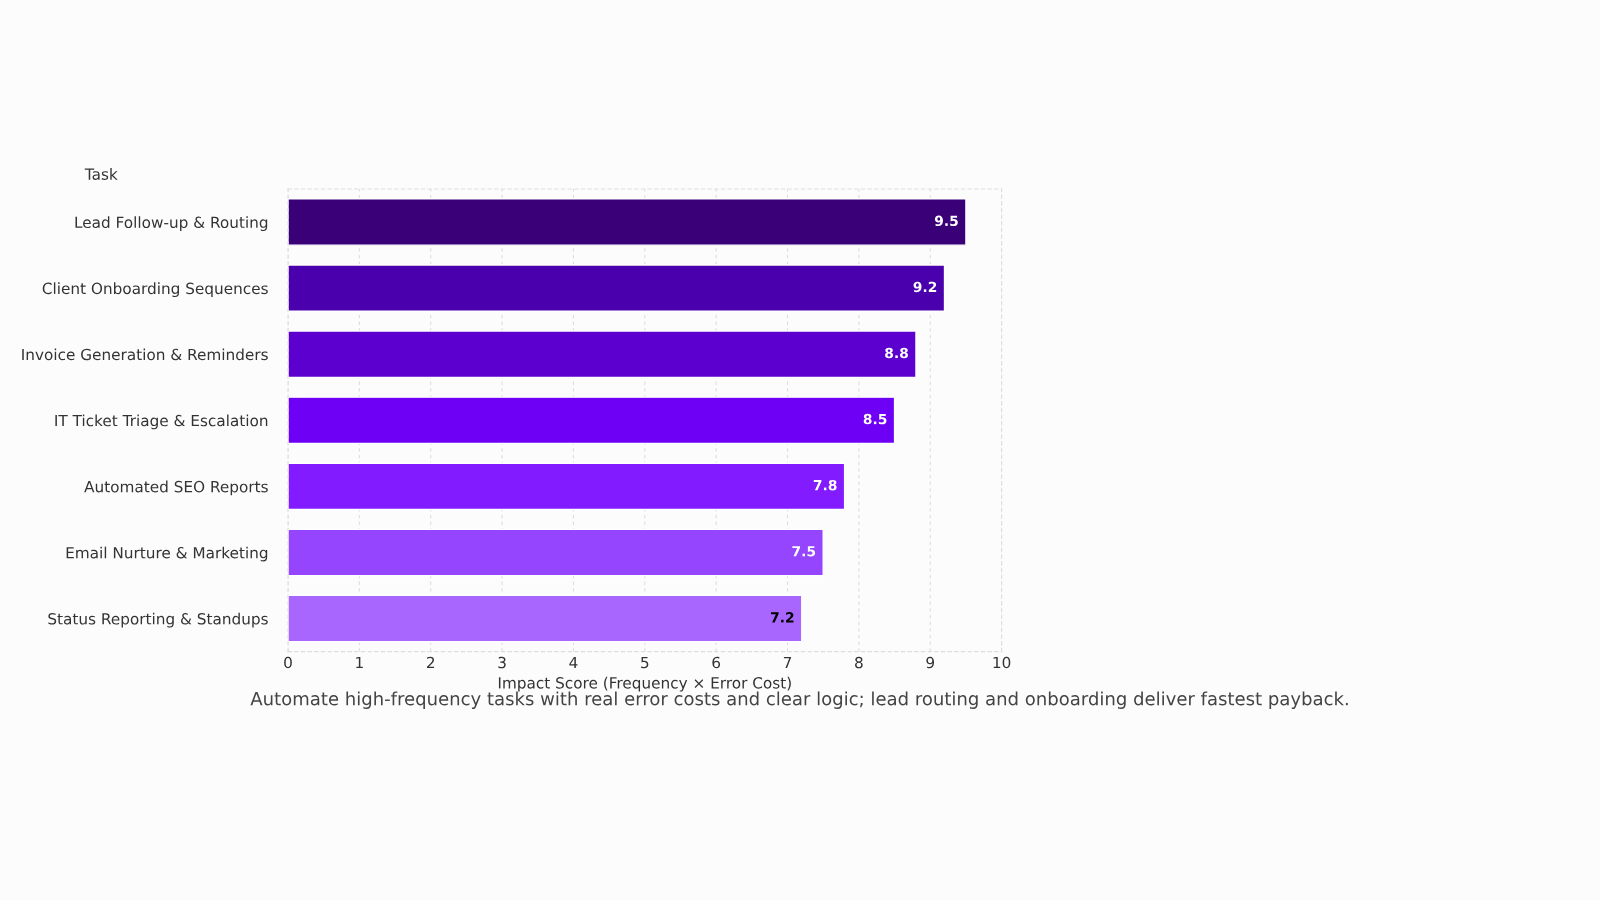  Describe the element at coordinates (925, 287) in the screenshot. I see `data-label: 9.2` at that location.